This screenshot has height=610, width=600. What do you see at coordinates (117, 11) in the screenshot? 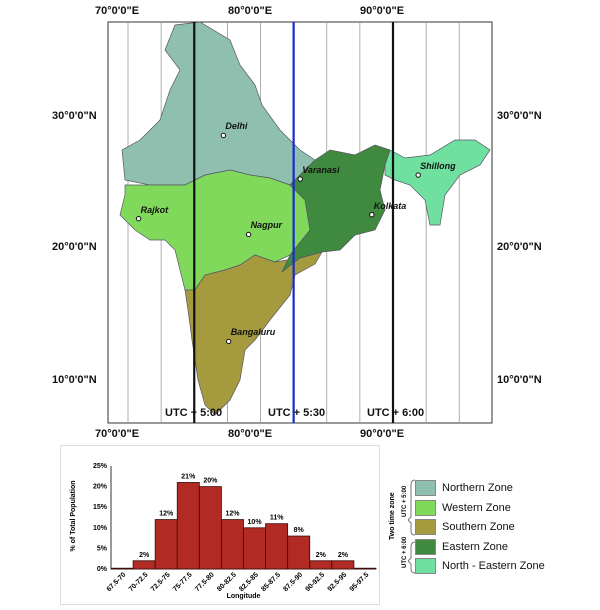
I see `top-lon-label-70: 70°0'0"E` at bounding box center [117, 11].